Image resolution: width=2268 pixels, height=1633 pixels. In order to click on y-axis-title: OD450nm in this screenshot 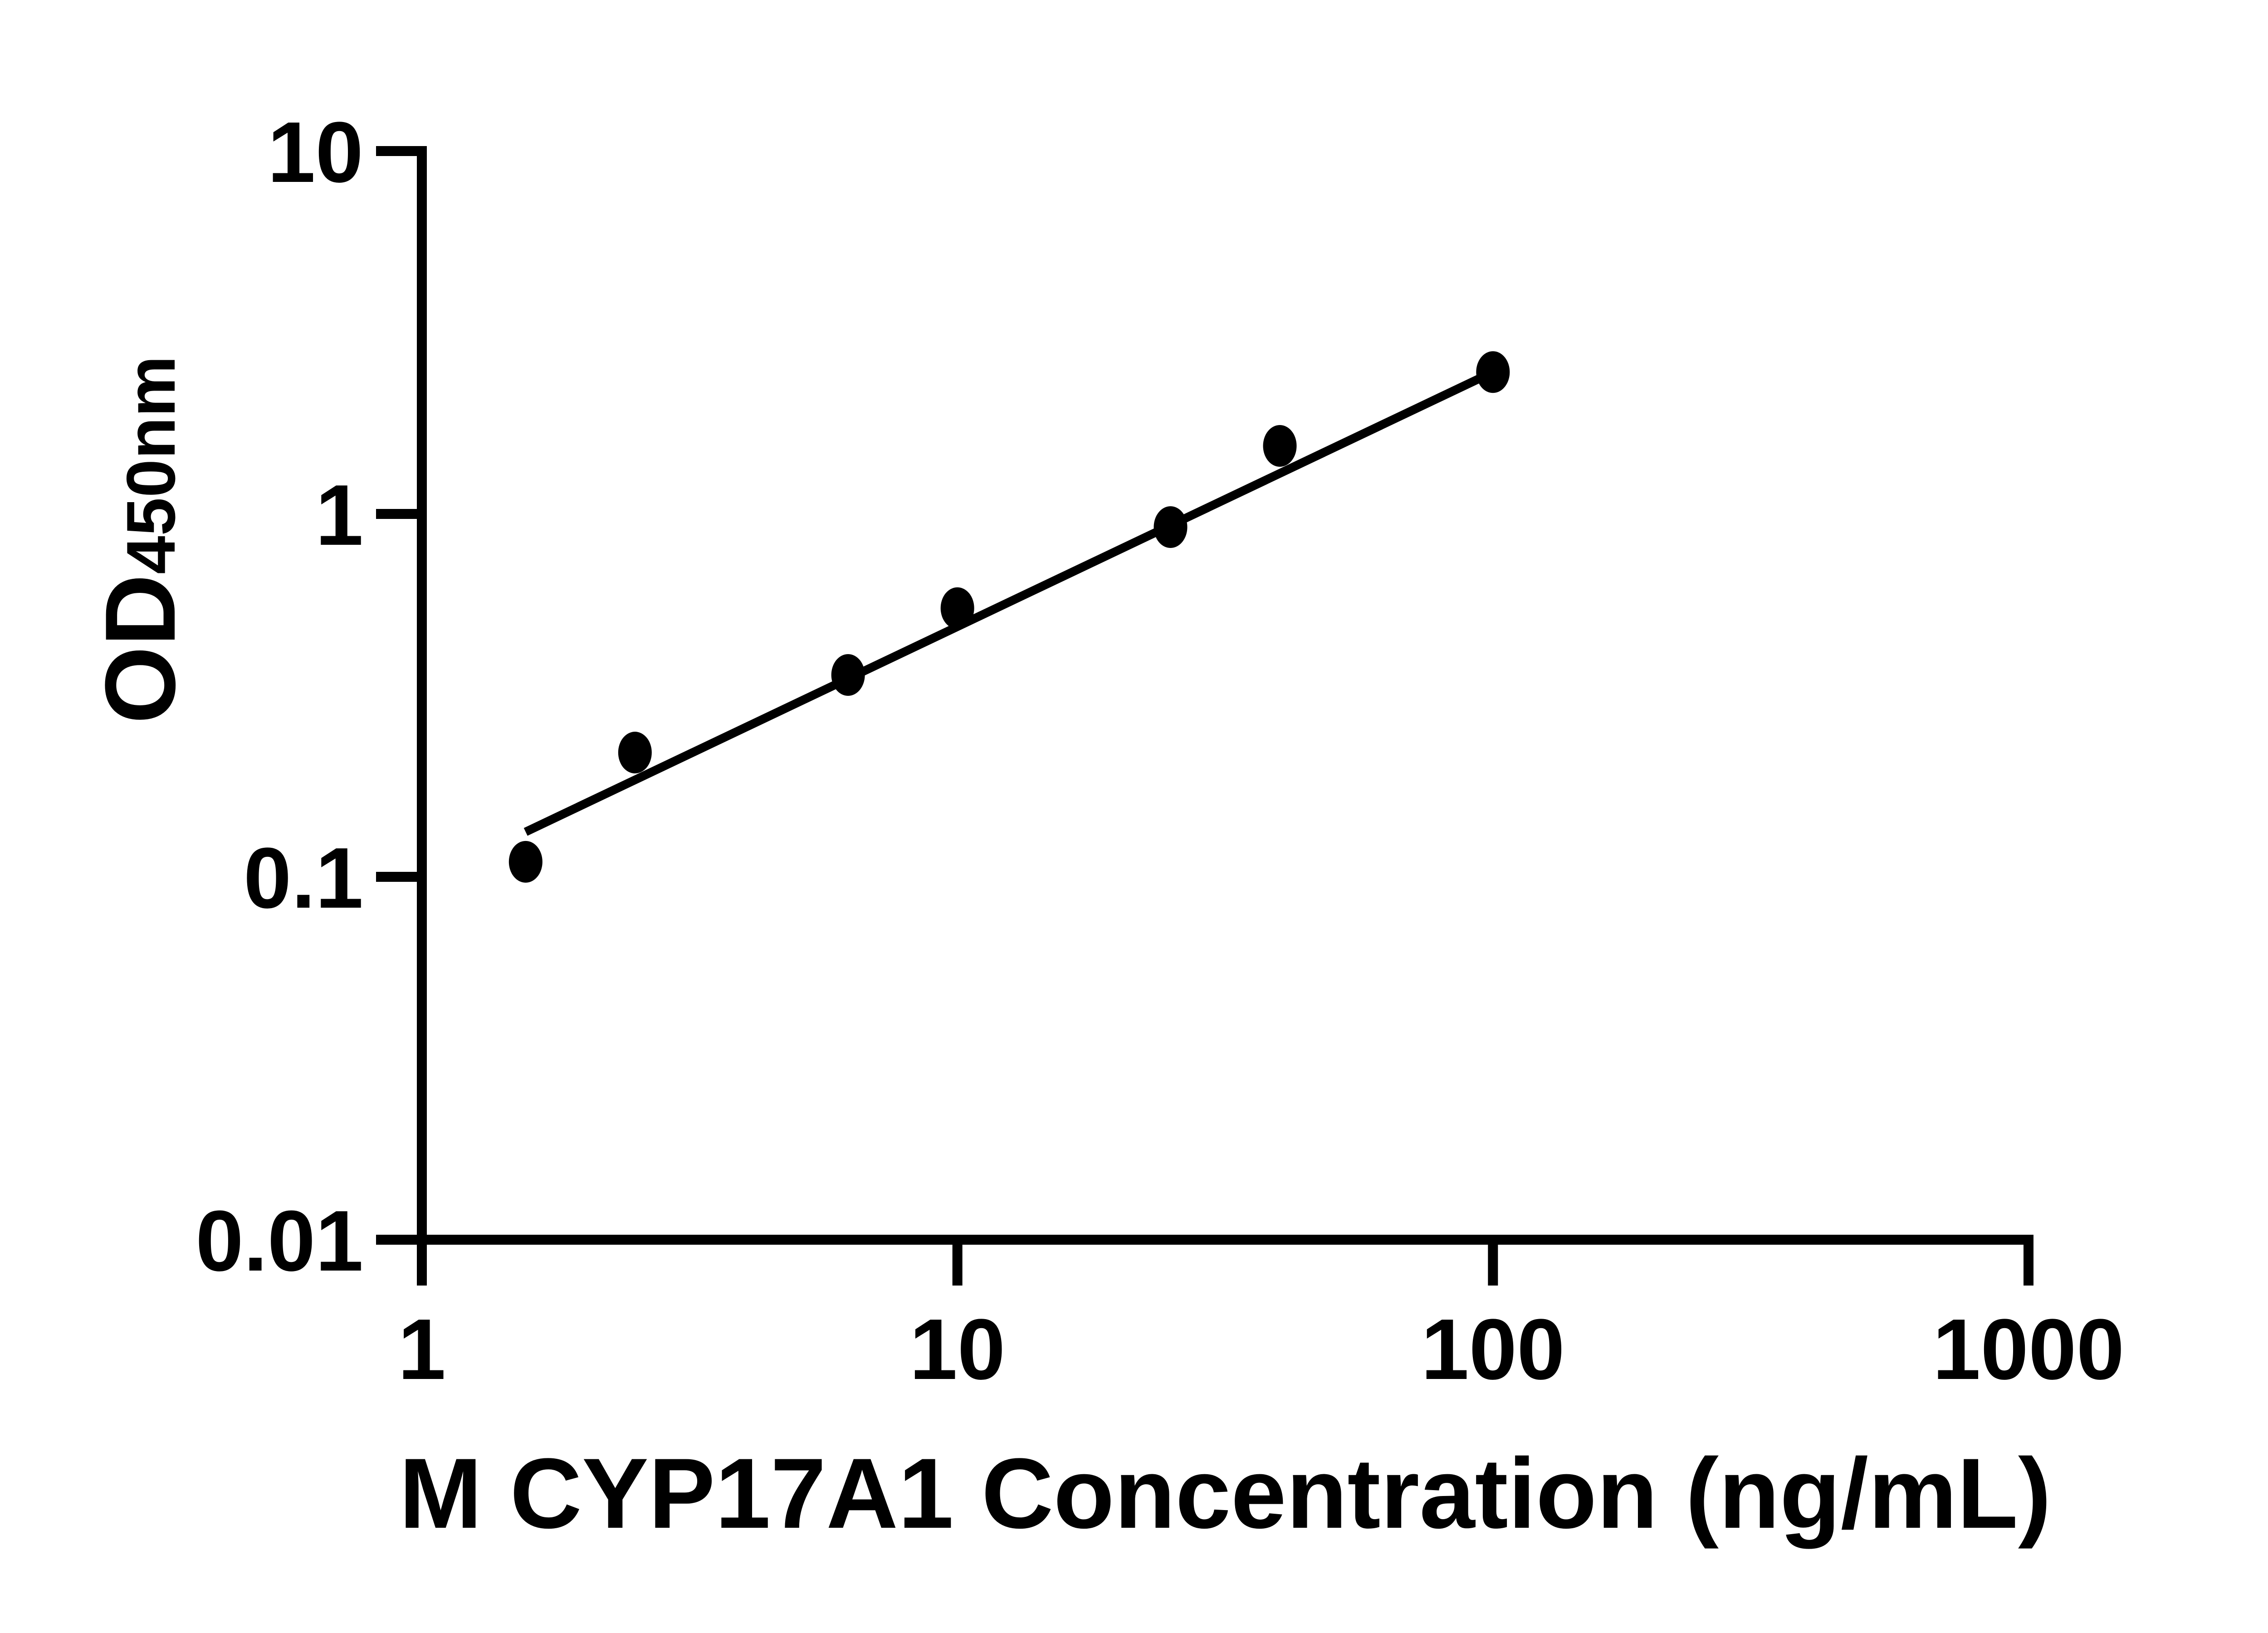, I will do `click(140, 540)`.